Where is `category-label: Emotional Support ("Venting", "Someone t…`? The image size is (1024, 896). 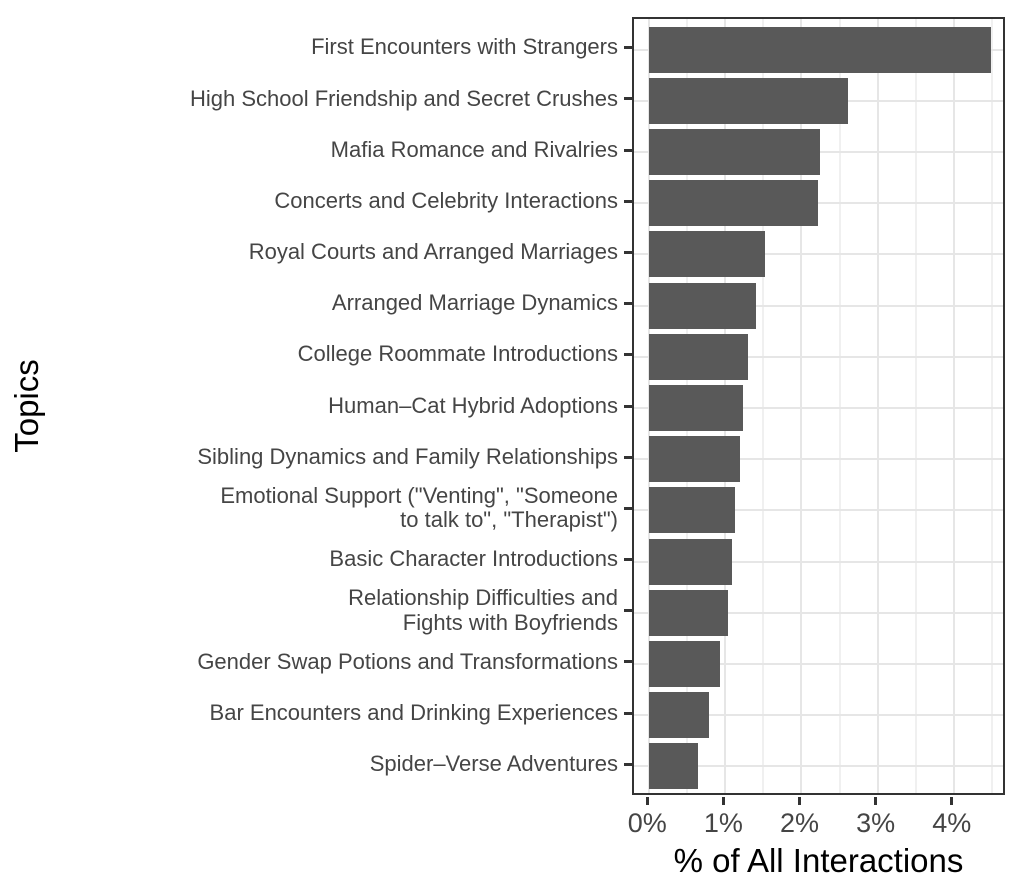 category-label: Emotional Support ("Venting", "Someone t… is located at coordinates (419, 507).